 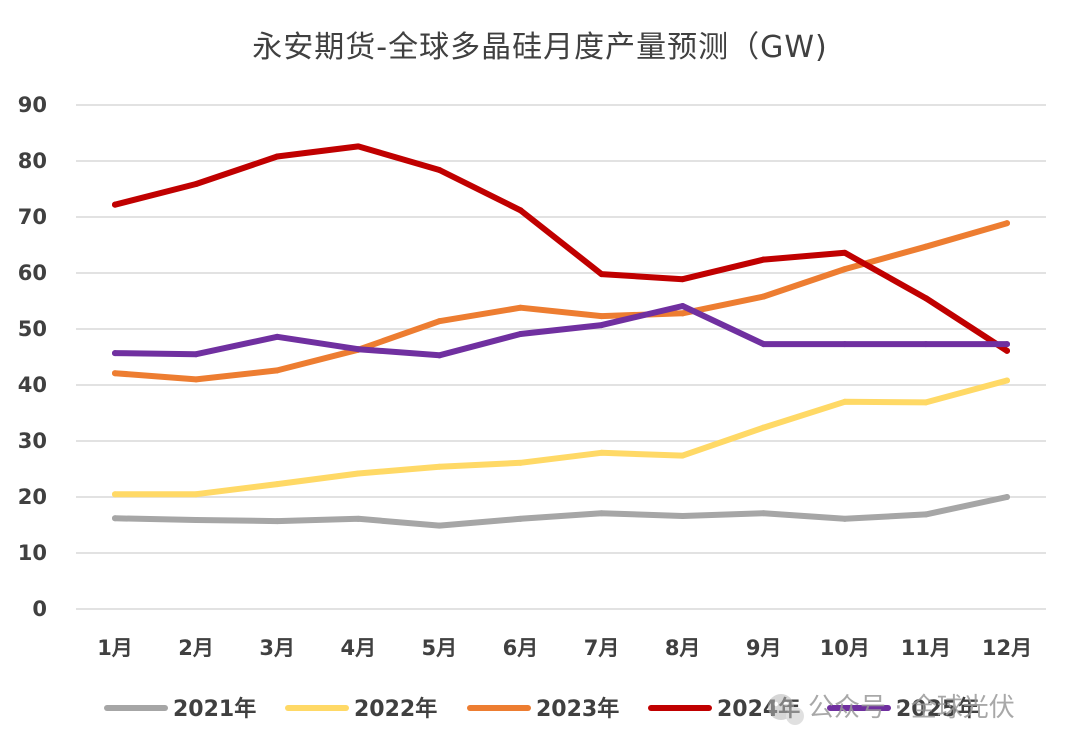 I want to click on x-tick-label: 11月, so click(x=926, y=648).